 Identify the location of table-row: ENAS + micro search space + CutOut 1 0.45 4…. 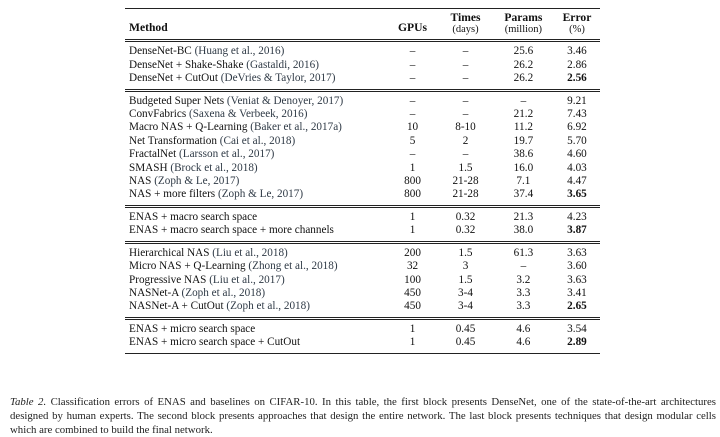
(362, 345).